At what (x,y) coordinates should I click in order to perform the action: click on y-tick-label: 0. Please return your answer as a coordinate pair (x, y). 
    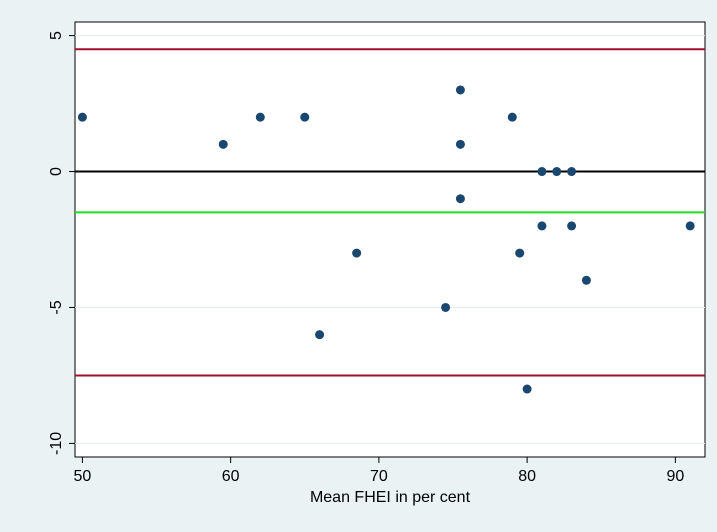
    Looking at the image, I should click on (56, 171).